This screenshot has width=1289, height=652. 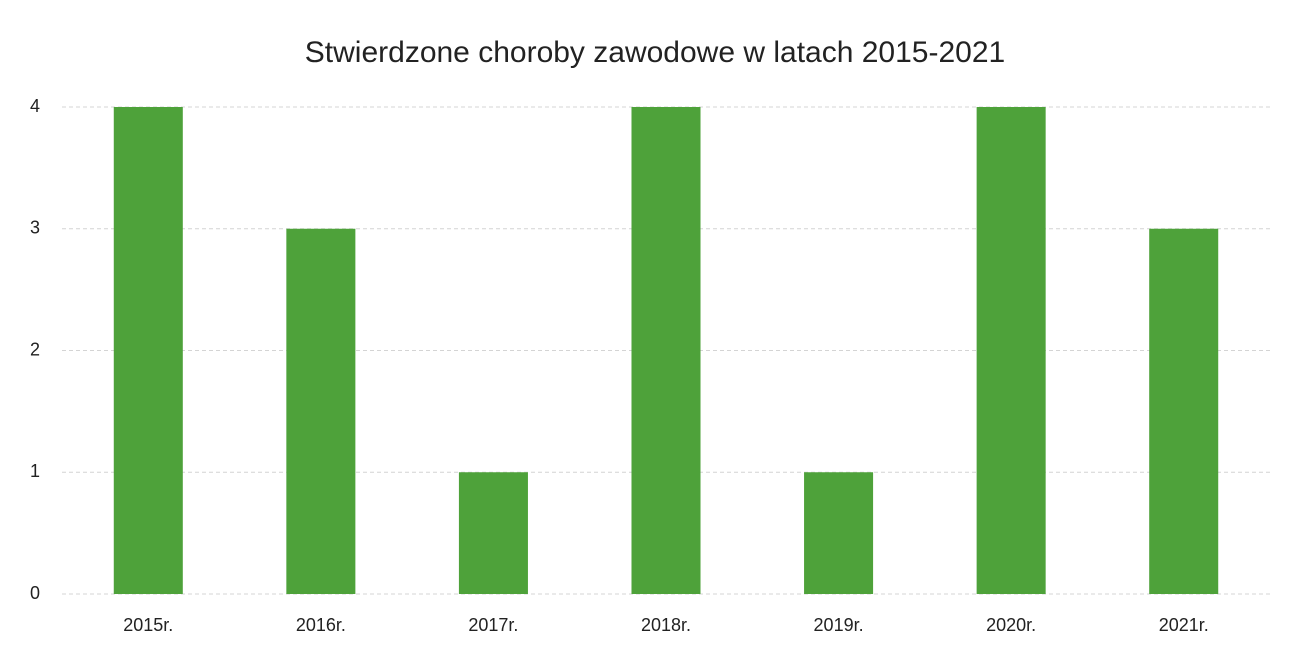 What do you see at coordinates (35, 106) in the screenshot?
I see `y-tick-label: 4` at bounding box center [35, 106].